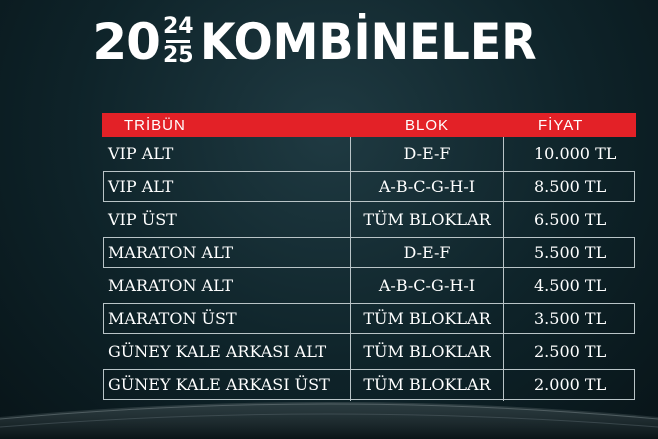  Describe the element at coordinates (570, 351) in the screenshot. I see `cell-fiyat: 2.500 TL` at that location.